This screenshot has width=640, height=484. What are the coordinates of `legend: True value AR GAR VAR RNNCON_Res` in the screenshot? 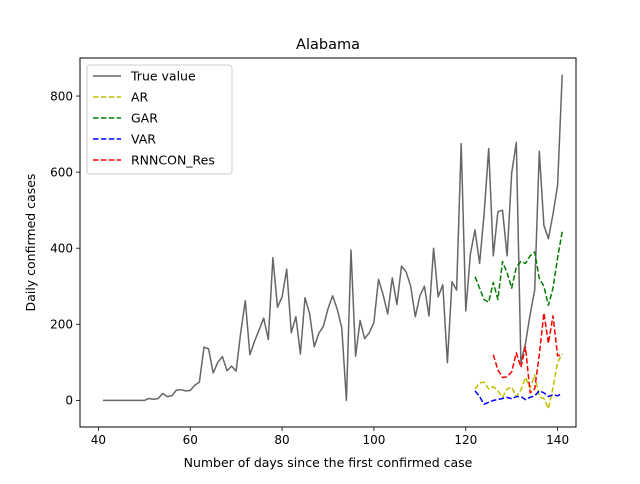 It's located at (159, 119).